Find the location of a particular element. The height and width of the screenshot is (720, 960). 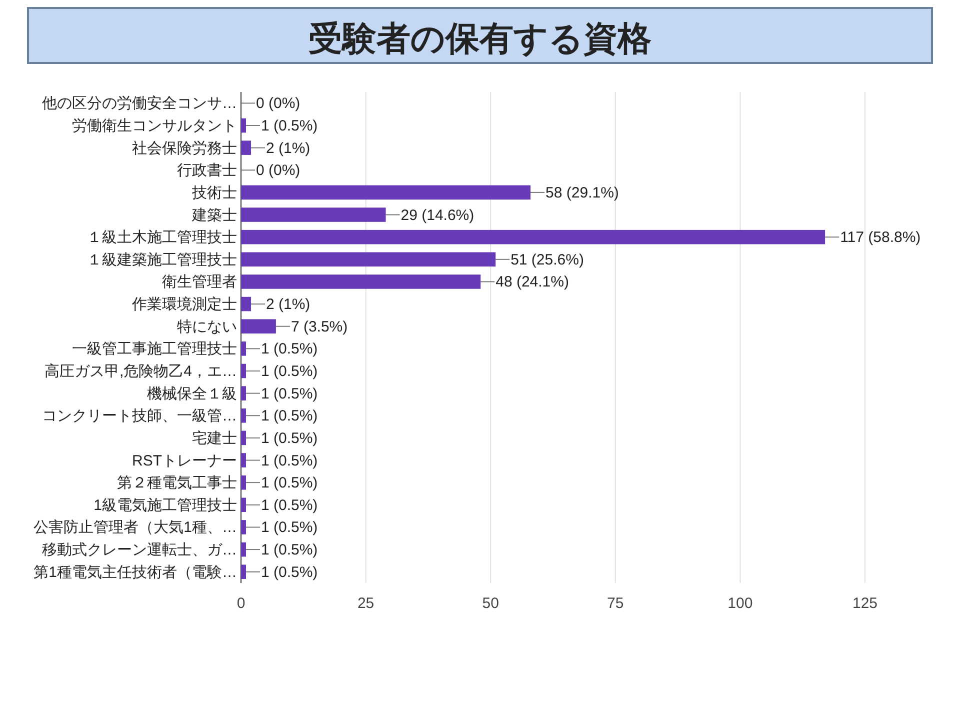

x-tick-label: 0 is located at coordinates (241, 603).